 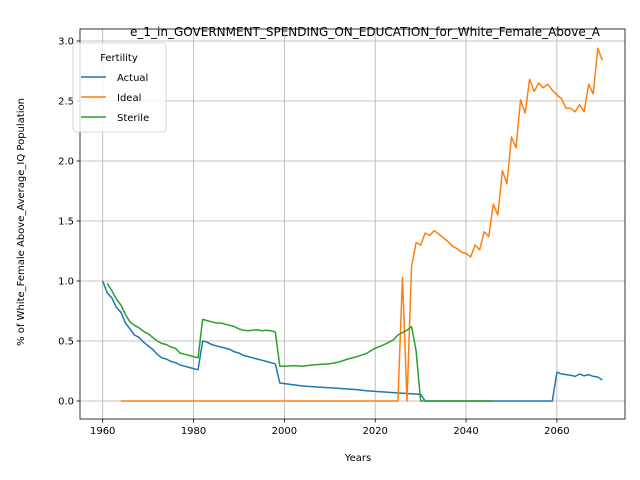 What do you see at coordinates (66, 102) in the screenshot?
I see `y-tick-label: 2.5` at bounding box center [66, 102].